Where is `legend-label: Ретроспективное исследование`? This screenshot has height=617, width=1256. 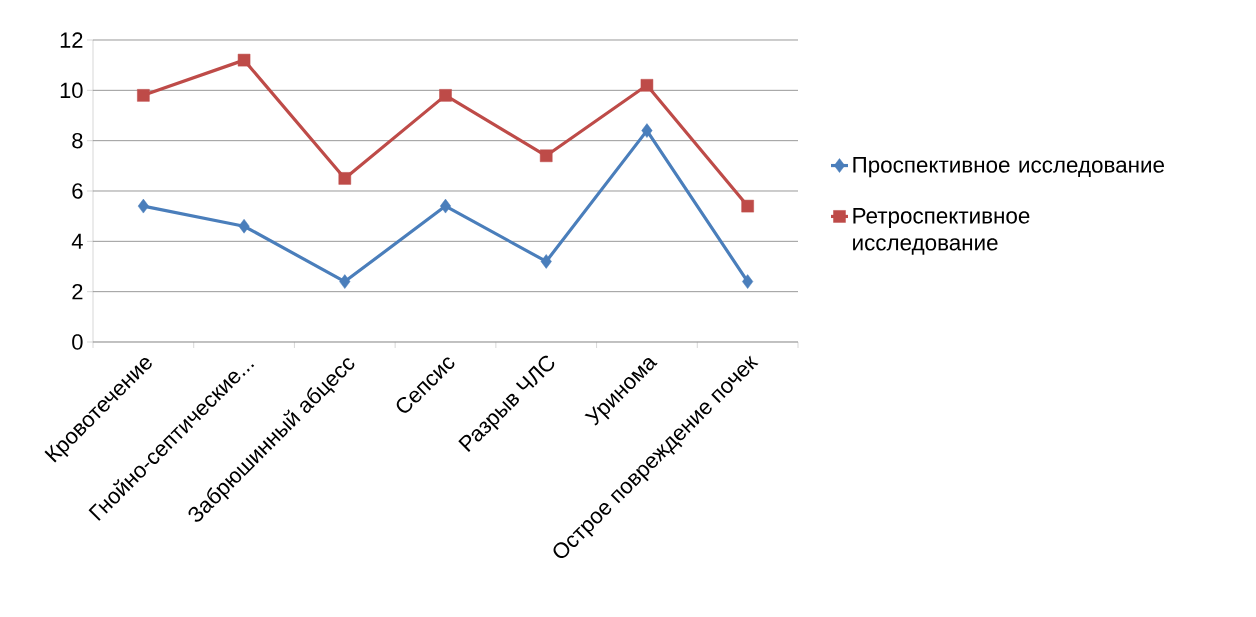
legend-label: Ретроспективное исследование is located at coordinates (941, 231).